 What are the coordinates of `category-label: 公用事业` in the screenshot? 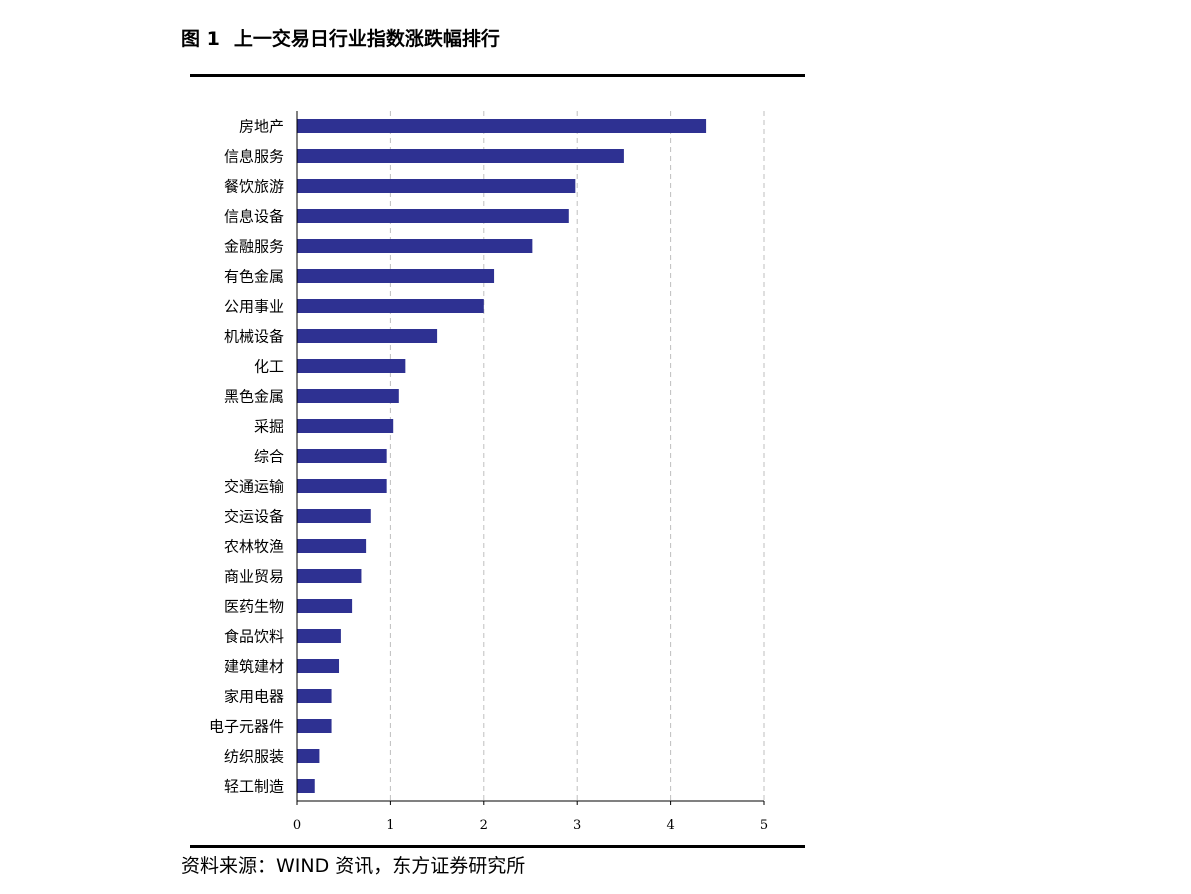 It's located at (254, 307).